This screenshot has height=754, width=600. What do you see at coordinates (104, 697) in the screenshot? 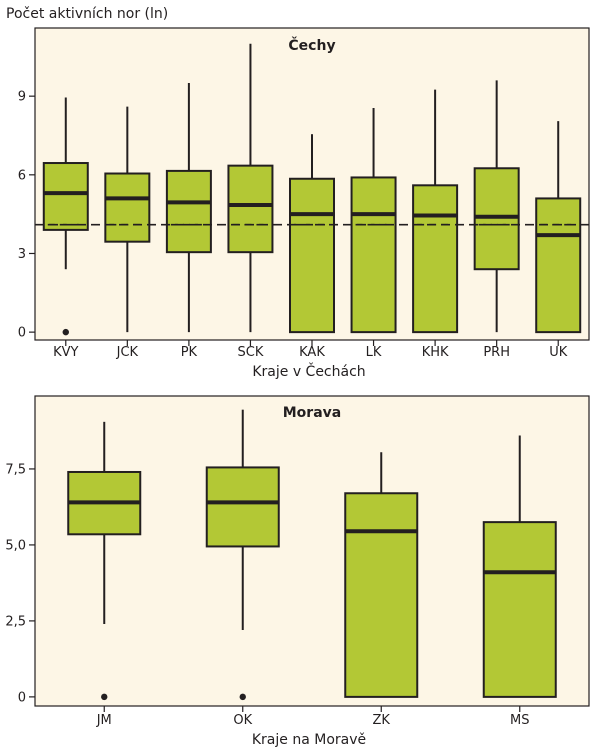
I see `outlier-jm` at bounding box center [104, 697].